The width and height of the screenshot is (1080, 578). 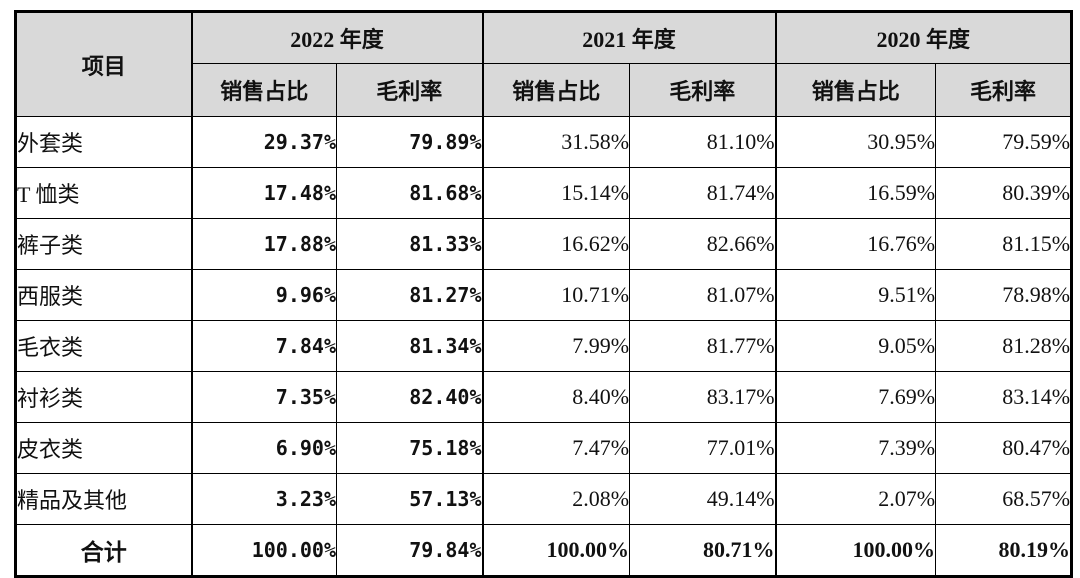 What do you see at coordinates (263, 448) in the screenshot?
I see `cell-value: 6.90%` at bounding box center [263, 448].